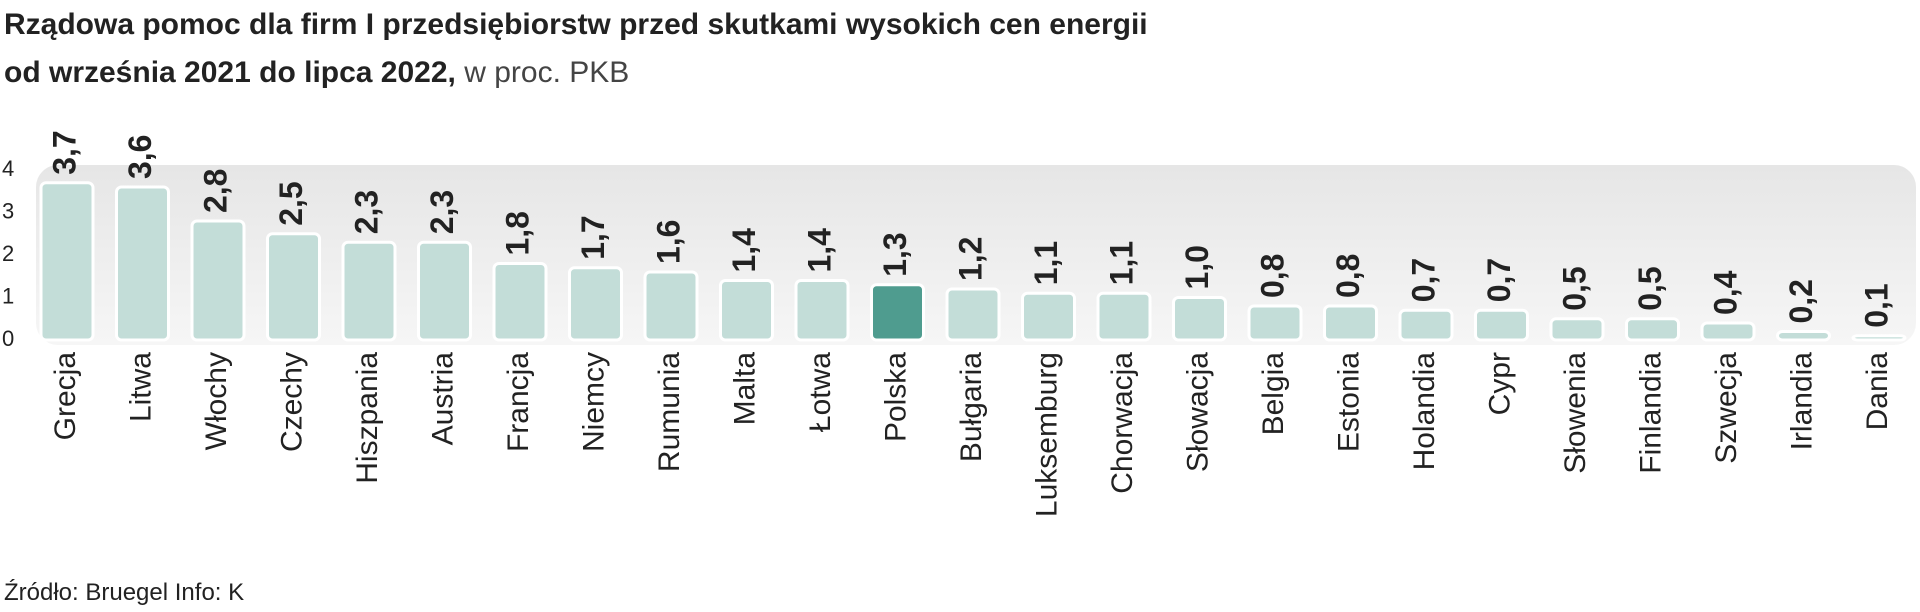 This screenshot has width=1920, height=612. I want to click on y-tick-label: 4, so click(8, 168).